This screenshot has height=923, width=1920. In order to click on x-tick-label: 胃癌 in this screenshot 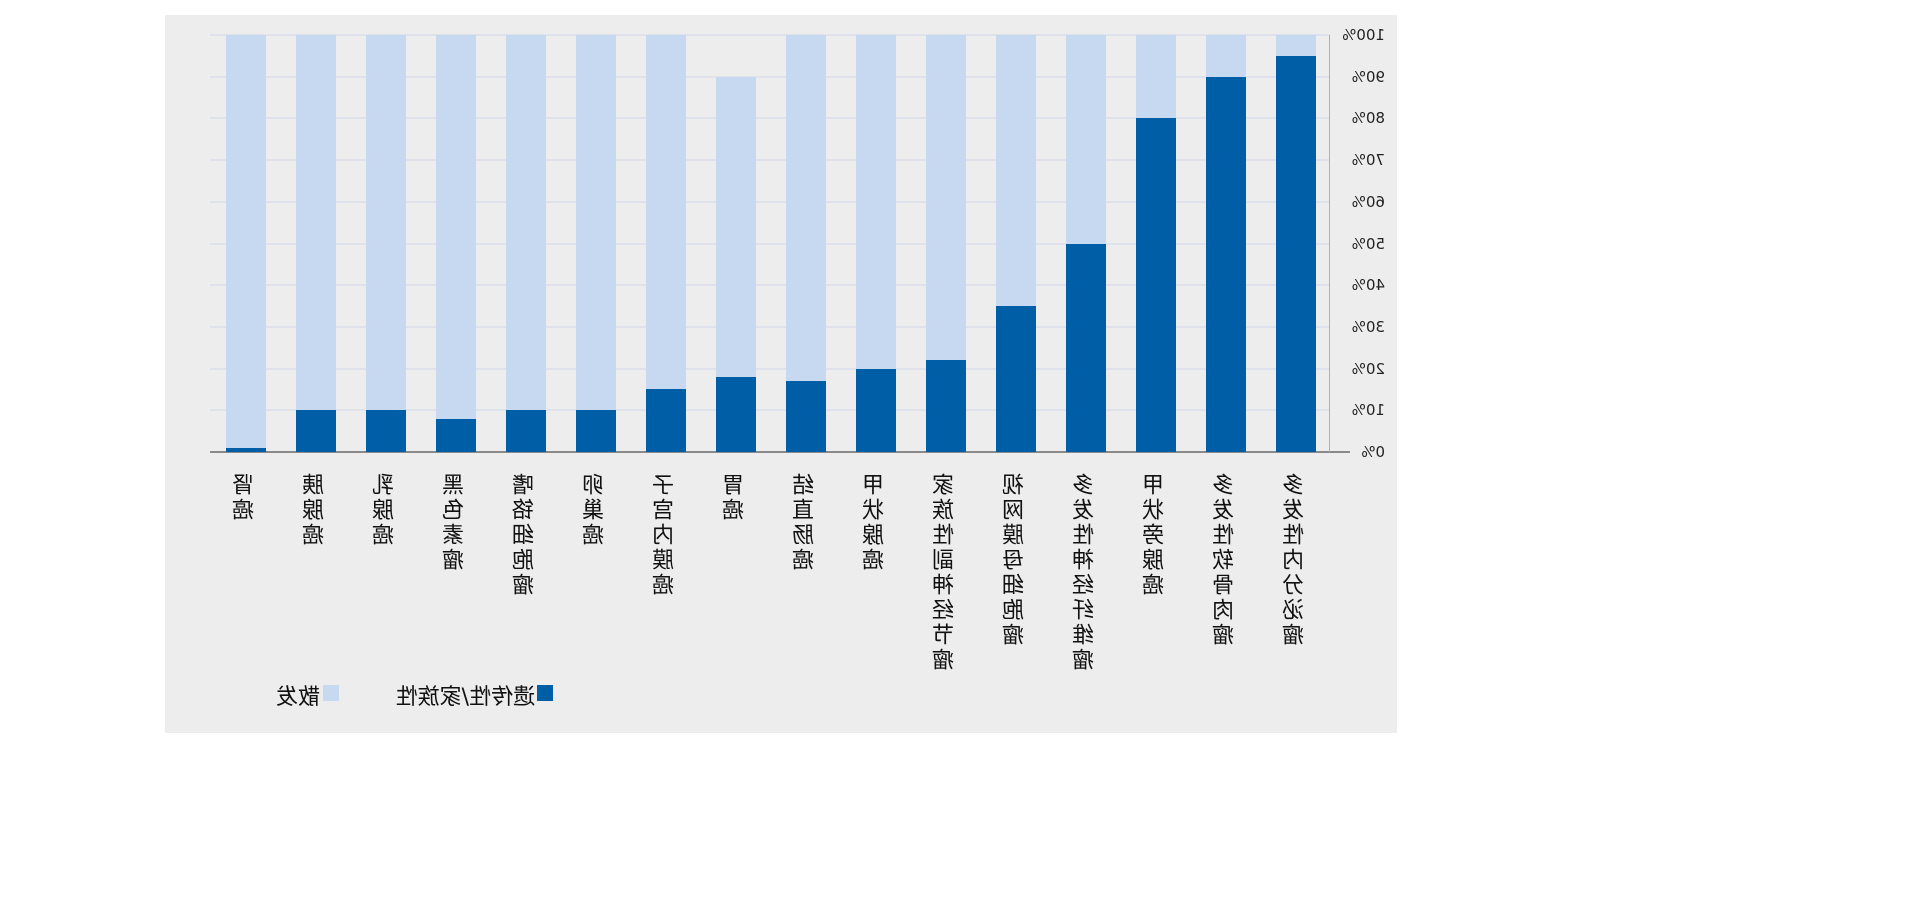, I will do `click(735, 498)`.